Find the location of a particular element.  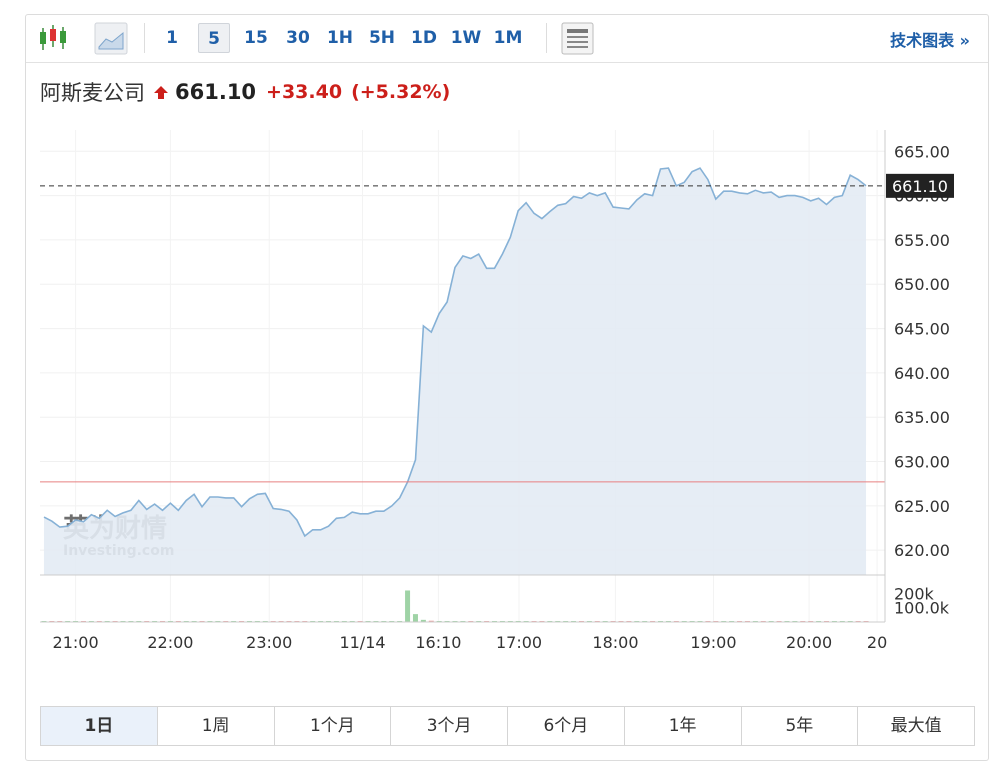

x-tick-label: 19:00 is located at coordinates (713, 642).